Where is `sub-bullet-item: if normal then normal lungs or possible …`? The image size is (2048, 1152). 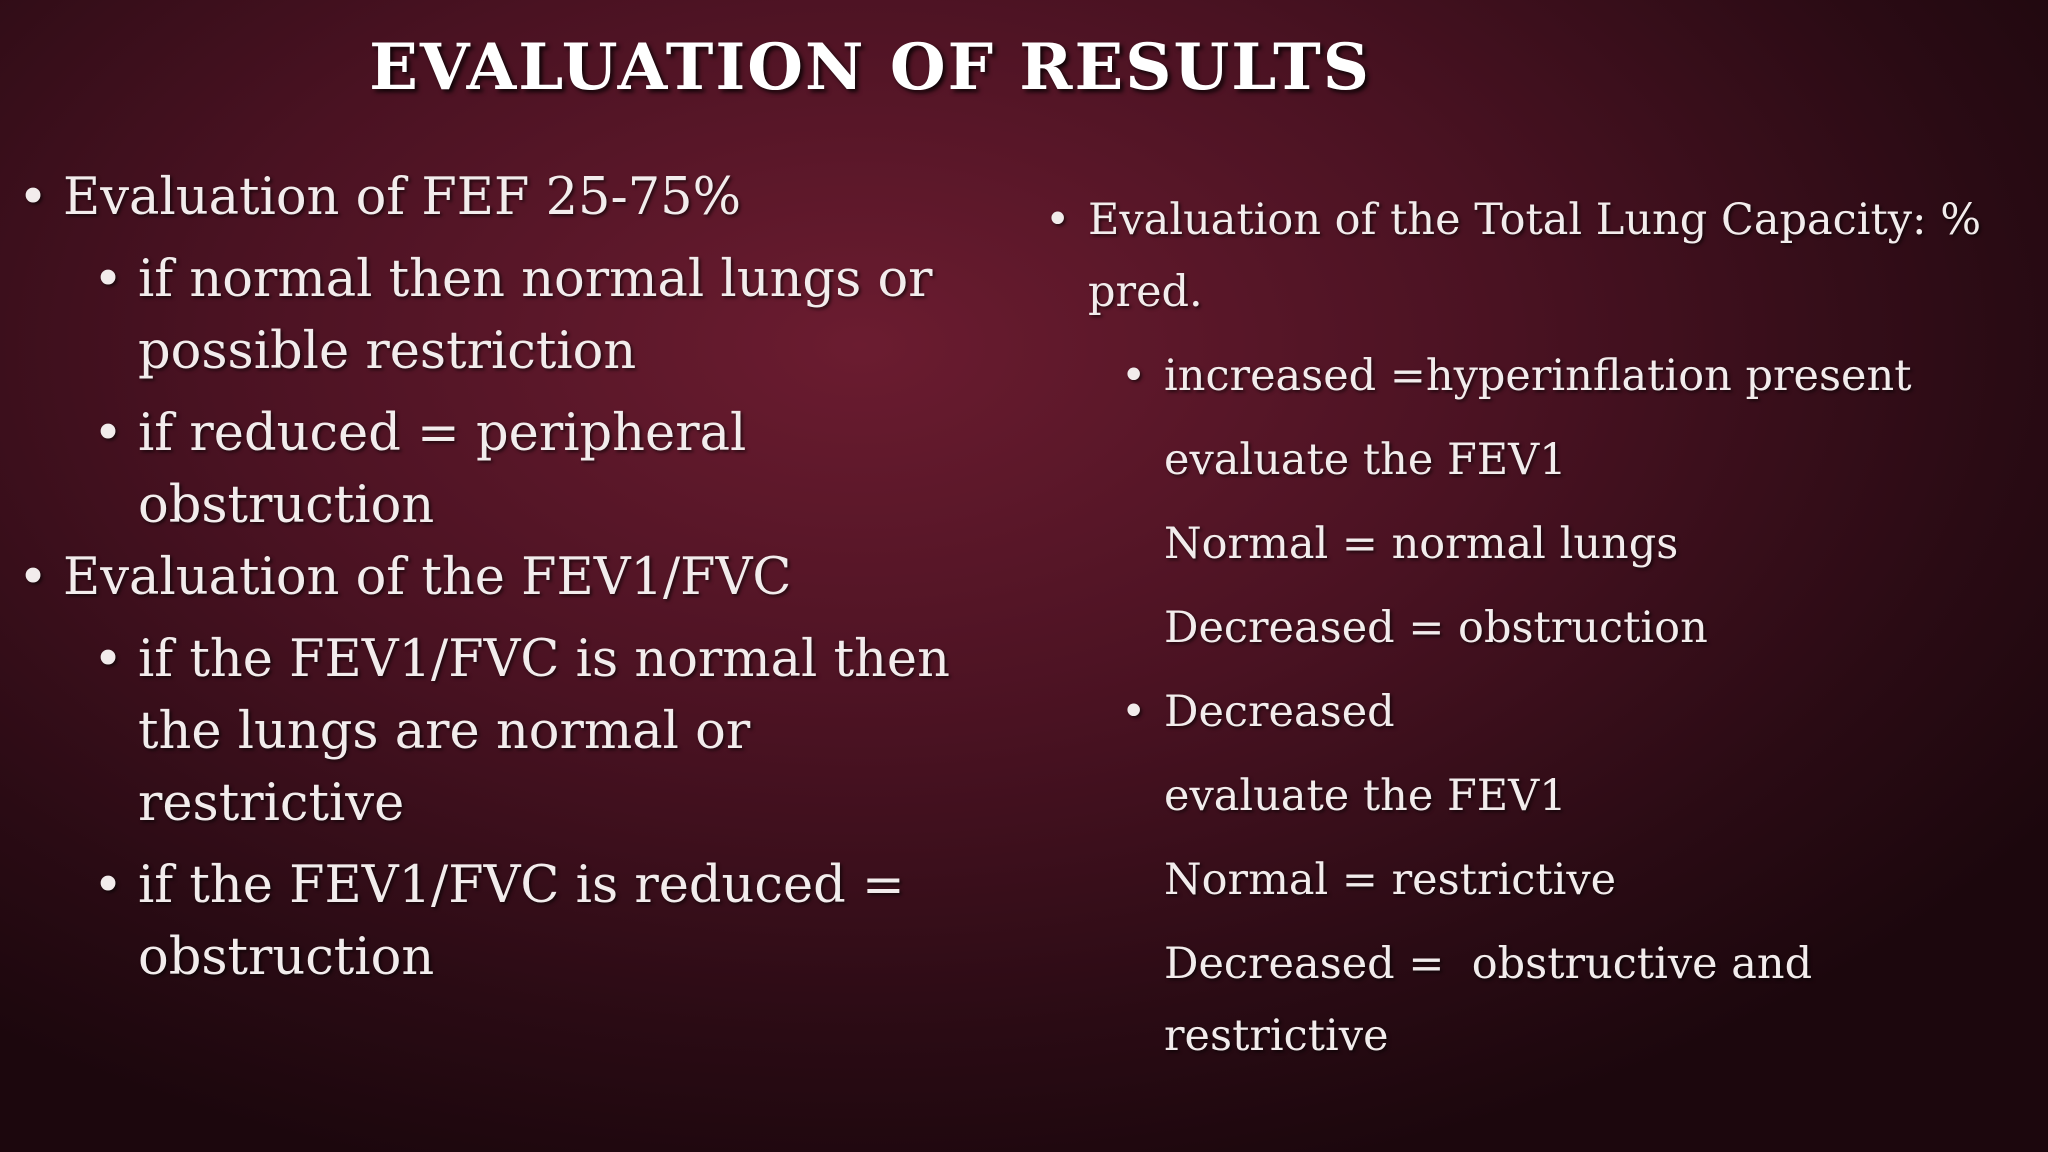
sub-bullet-item: if normal then normal lungs or possible … is located at coordinates (535, 316).